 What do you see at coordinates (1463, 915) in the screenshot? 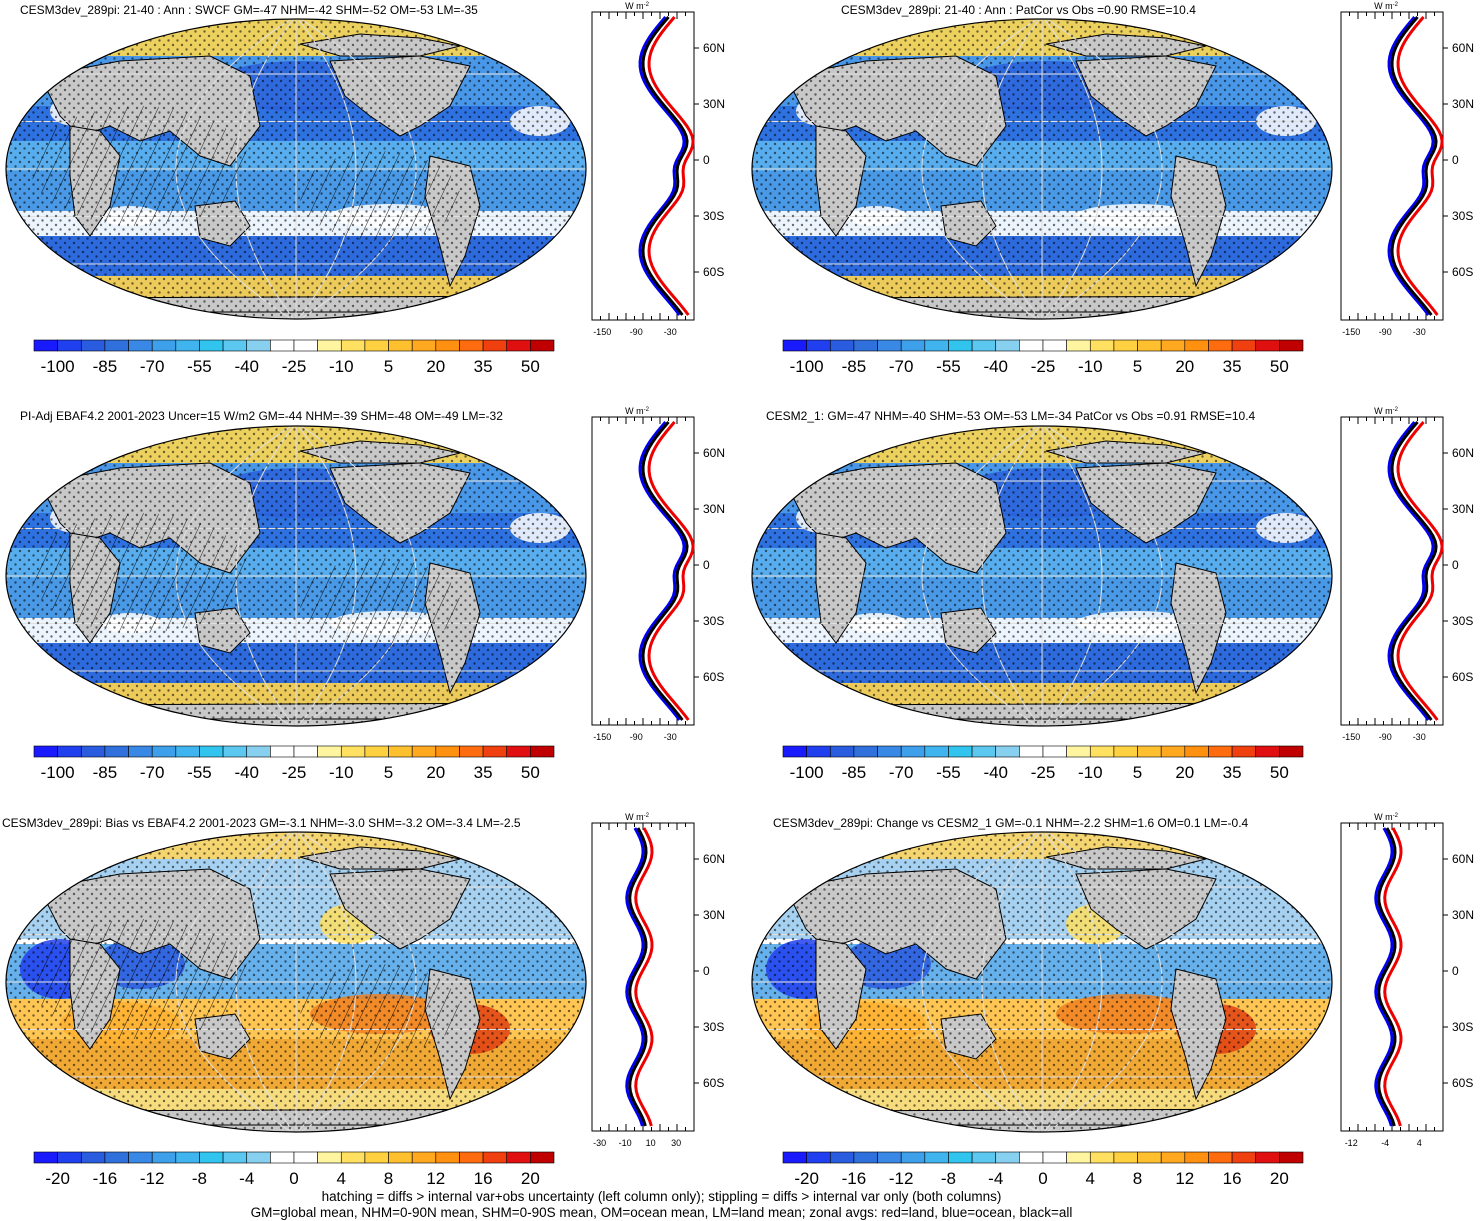
I see `zonal-lat-label: 30N` at bounding box center [1463, 915].